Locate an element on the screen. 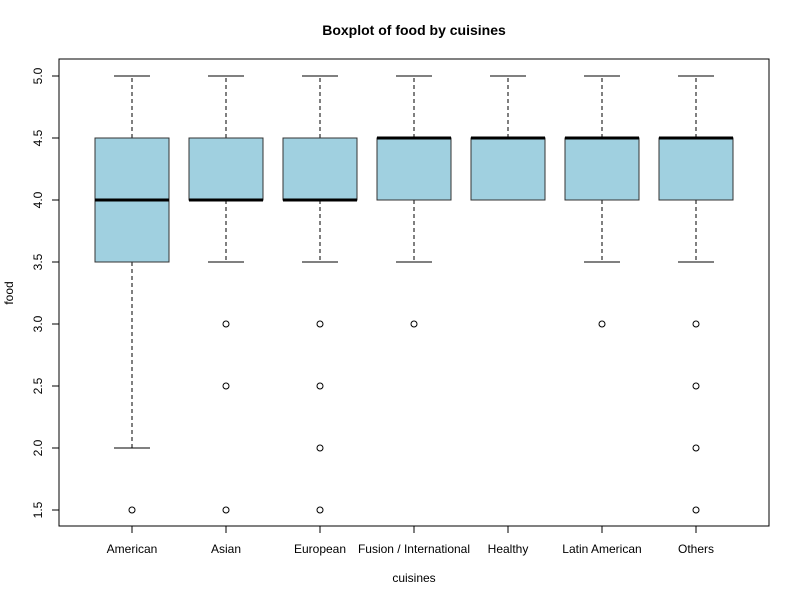 The image size is (800, 600). y-tick-label: 2.5 is located at coordinates (38, 385).